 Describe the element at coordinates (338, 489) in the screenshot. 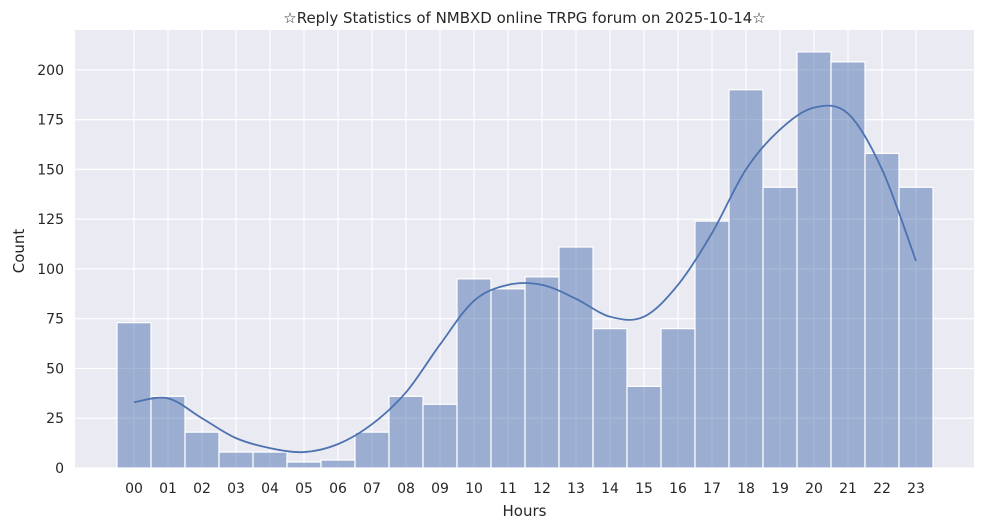

I see `x-tick-label: 06` at that location.